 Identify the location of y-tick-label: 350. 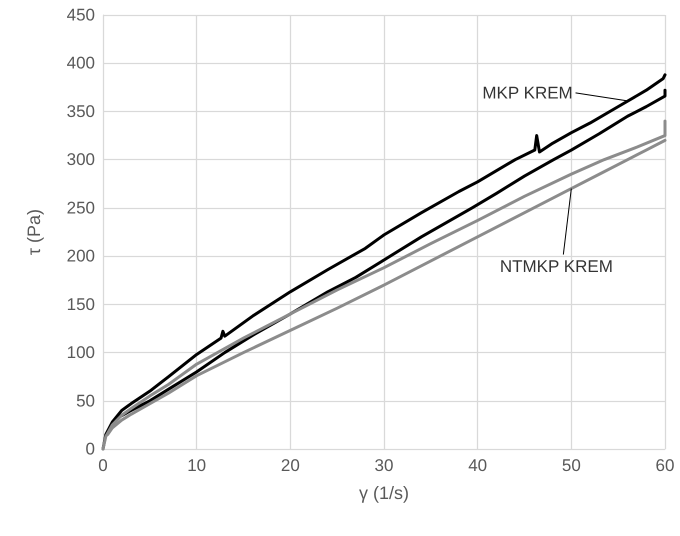
(80, 111).